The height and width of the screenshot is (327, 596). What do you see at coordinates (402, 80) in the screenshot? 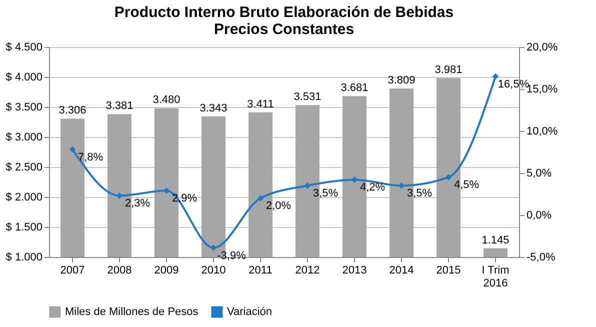
I see `data-label: 3.809` at bounding box center [402, 80].